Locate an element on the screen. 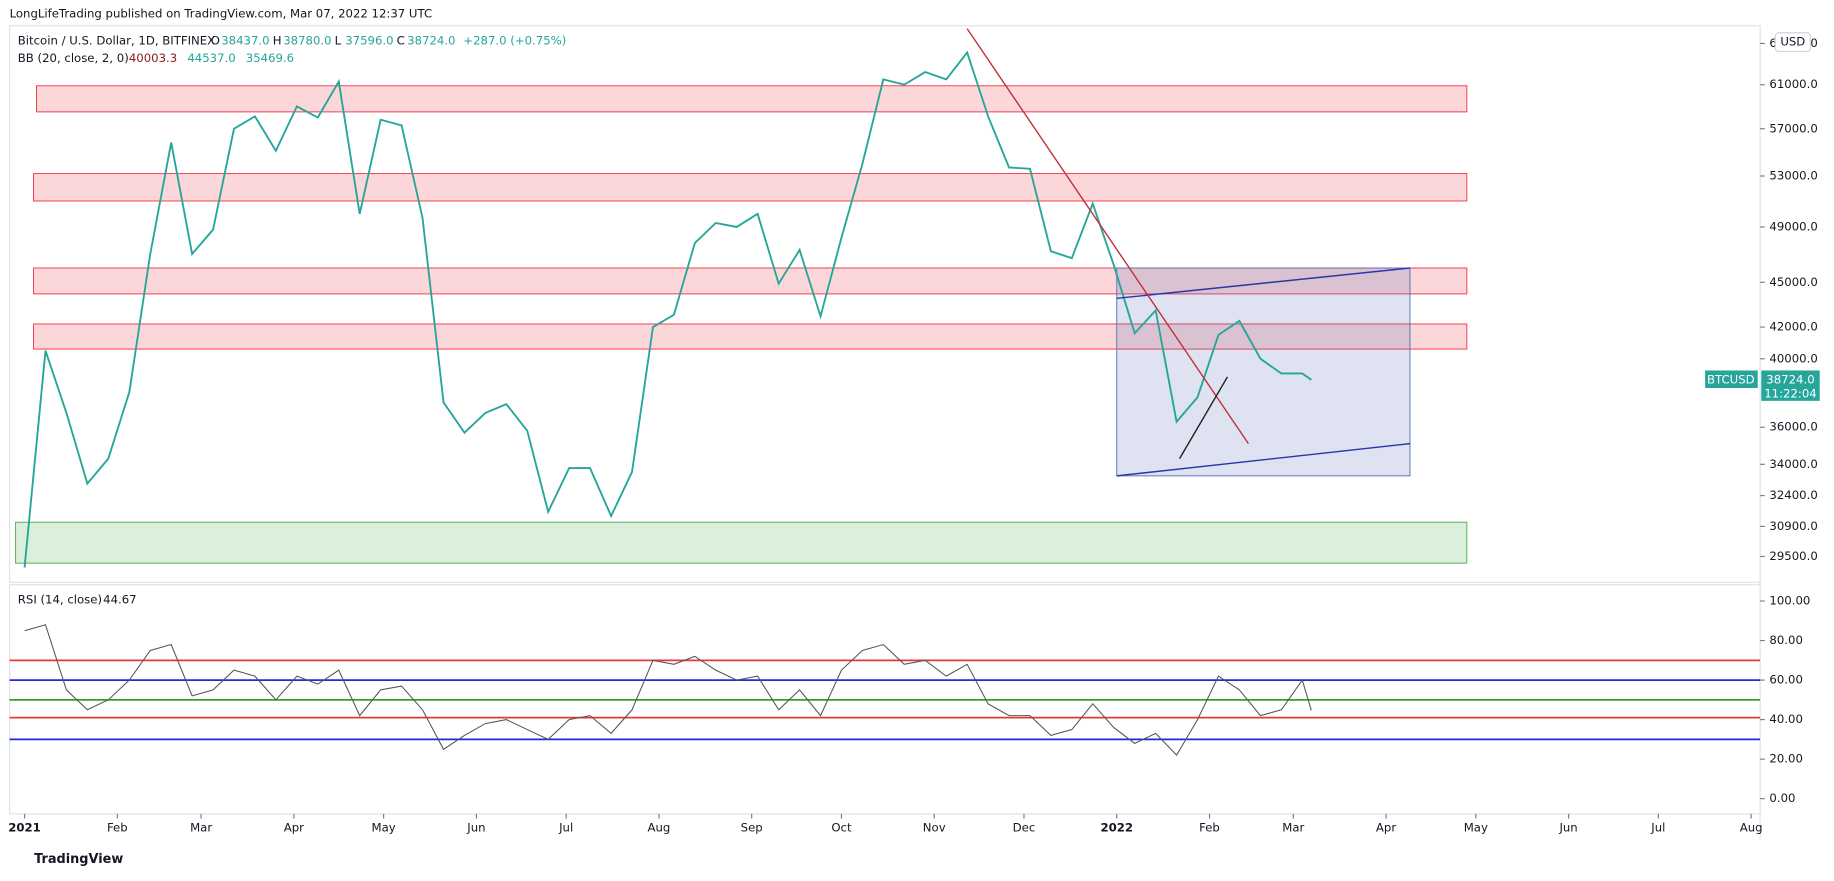 The image size is (1834, 881). x-tick-label: 2022 is located at coordinates (1116, 827).